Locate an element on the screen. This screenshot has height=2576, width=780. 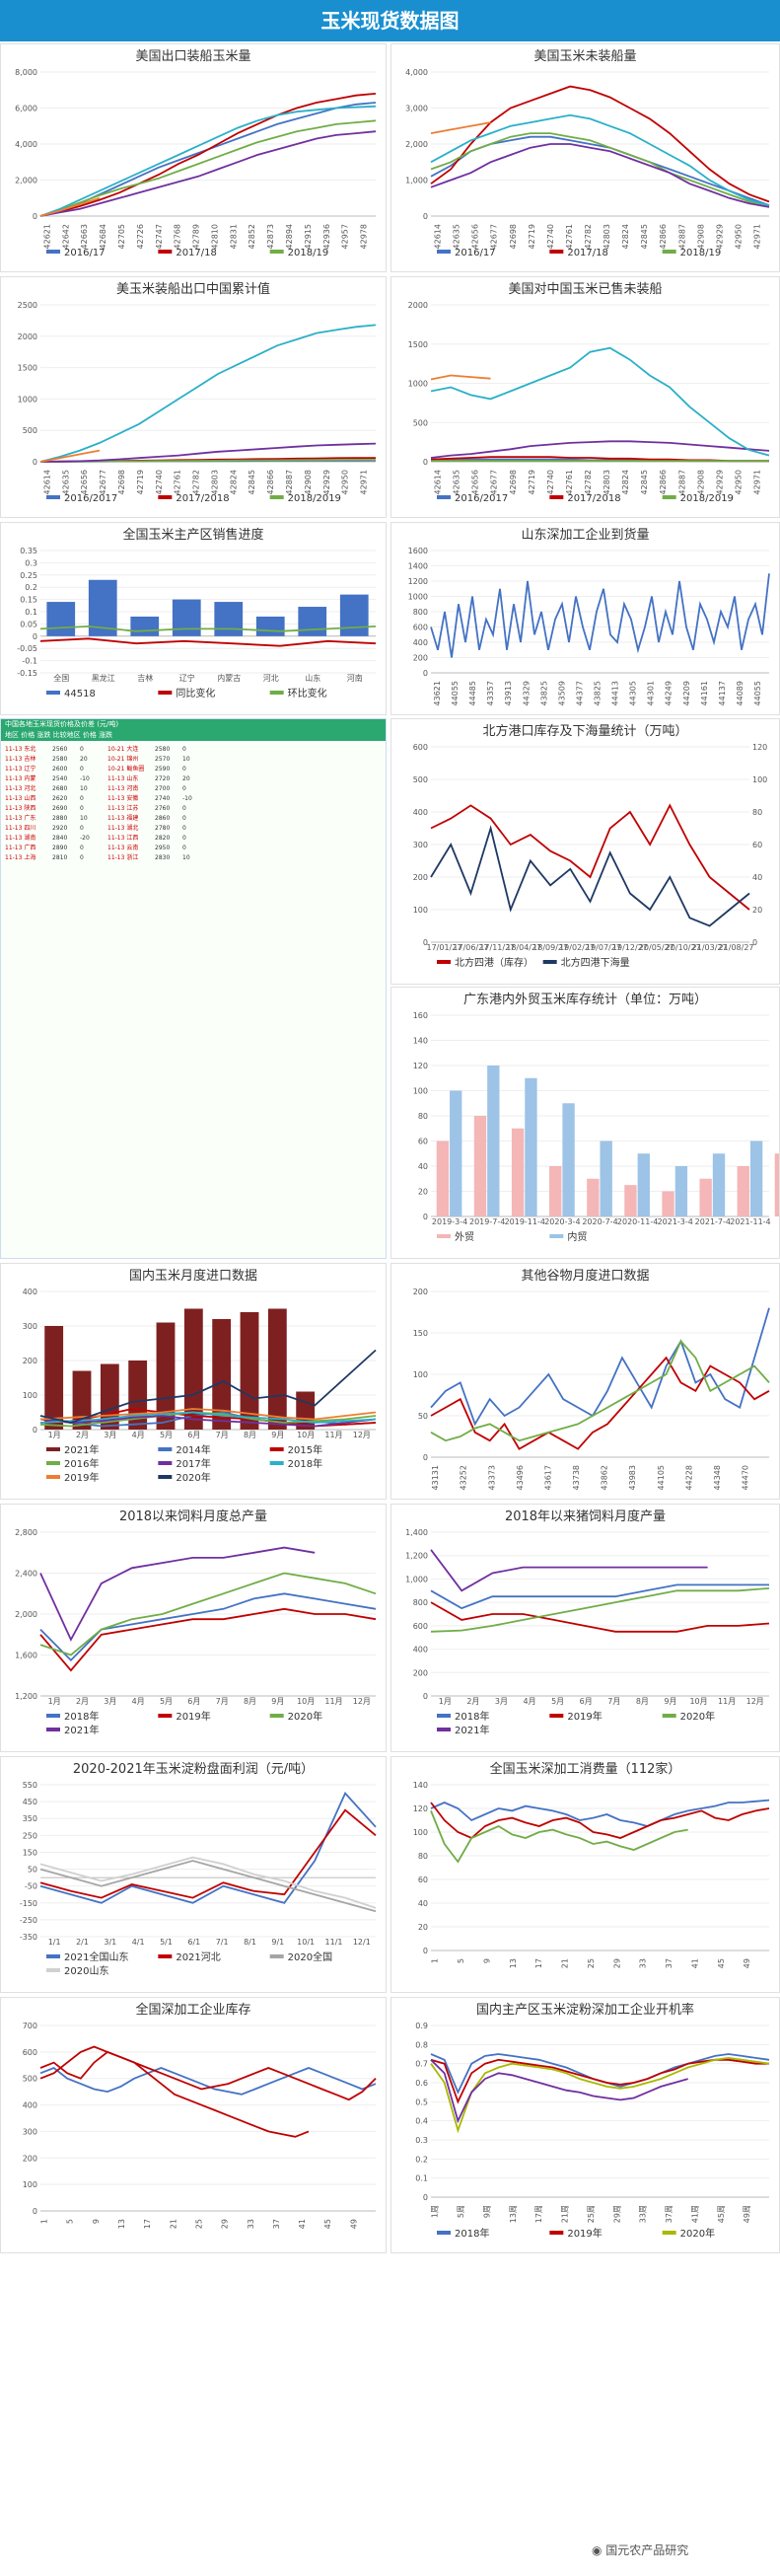
table-row: 11-13 广西 2890 0 11-13 云南 2950 0 is located at coordinates (107, 848).